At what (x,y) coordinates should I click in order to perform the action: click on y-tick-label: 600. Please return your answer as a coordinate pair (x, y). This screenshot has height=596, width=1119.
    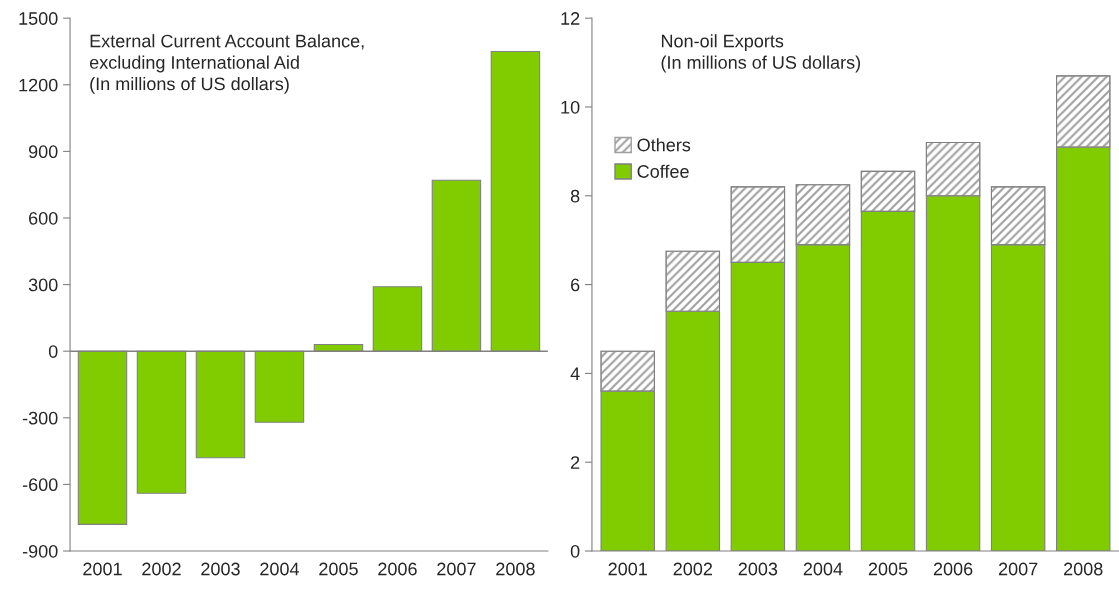
    Looking at the image, I should click on (43, 218).